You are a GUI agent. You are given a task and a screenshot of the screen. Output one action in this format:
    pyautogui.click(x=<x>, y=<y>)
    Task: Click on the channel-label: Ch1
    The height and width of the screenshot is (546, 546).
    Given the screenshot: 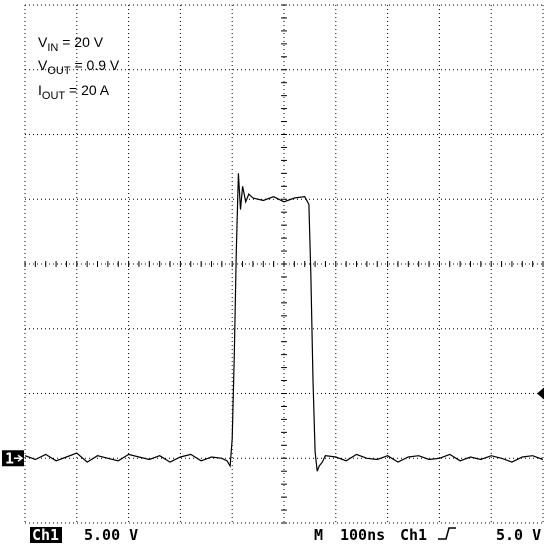 What is the action you would take?
    pyautogui.click(x=45, y=535)
    